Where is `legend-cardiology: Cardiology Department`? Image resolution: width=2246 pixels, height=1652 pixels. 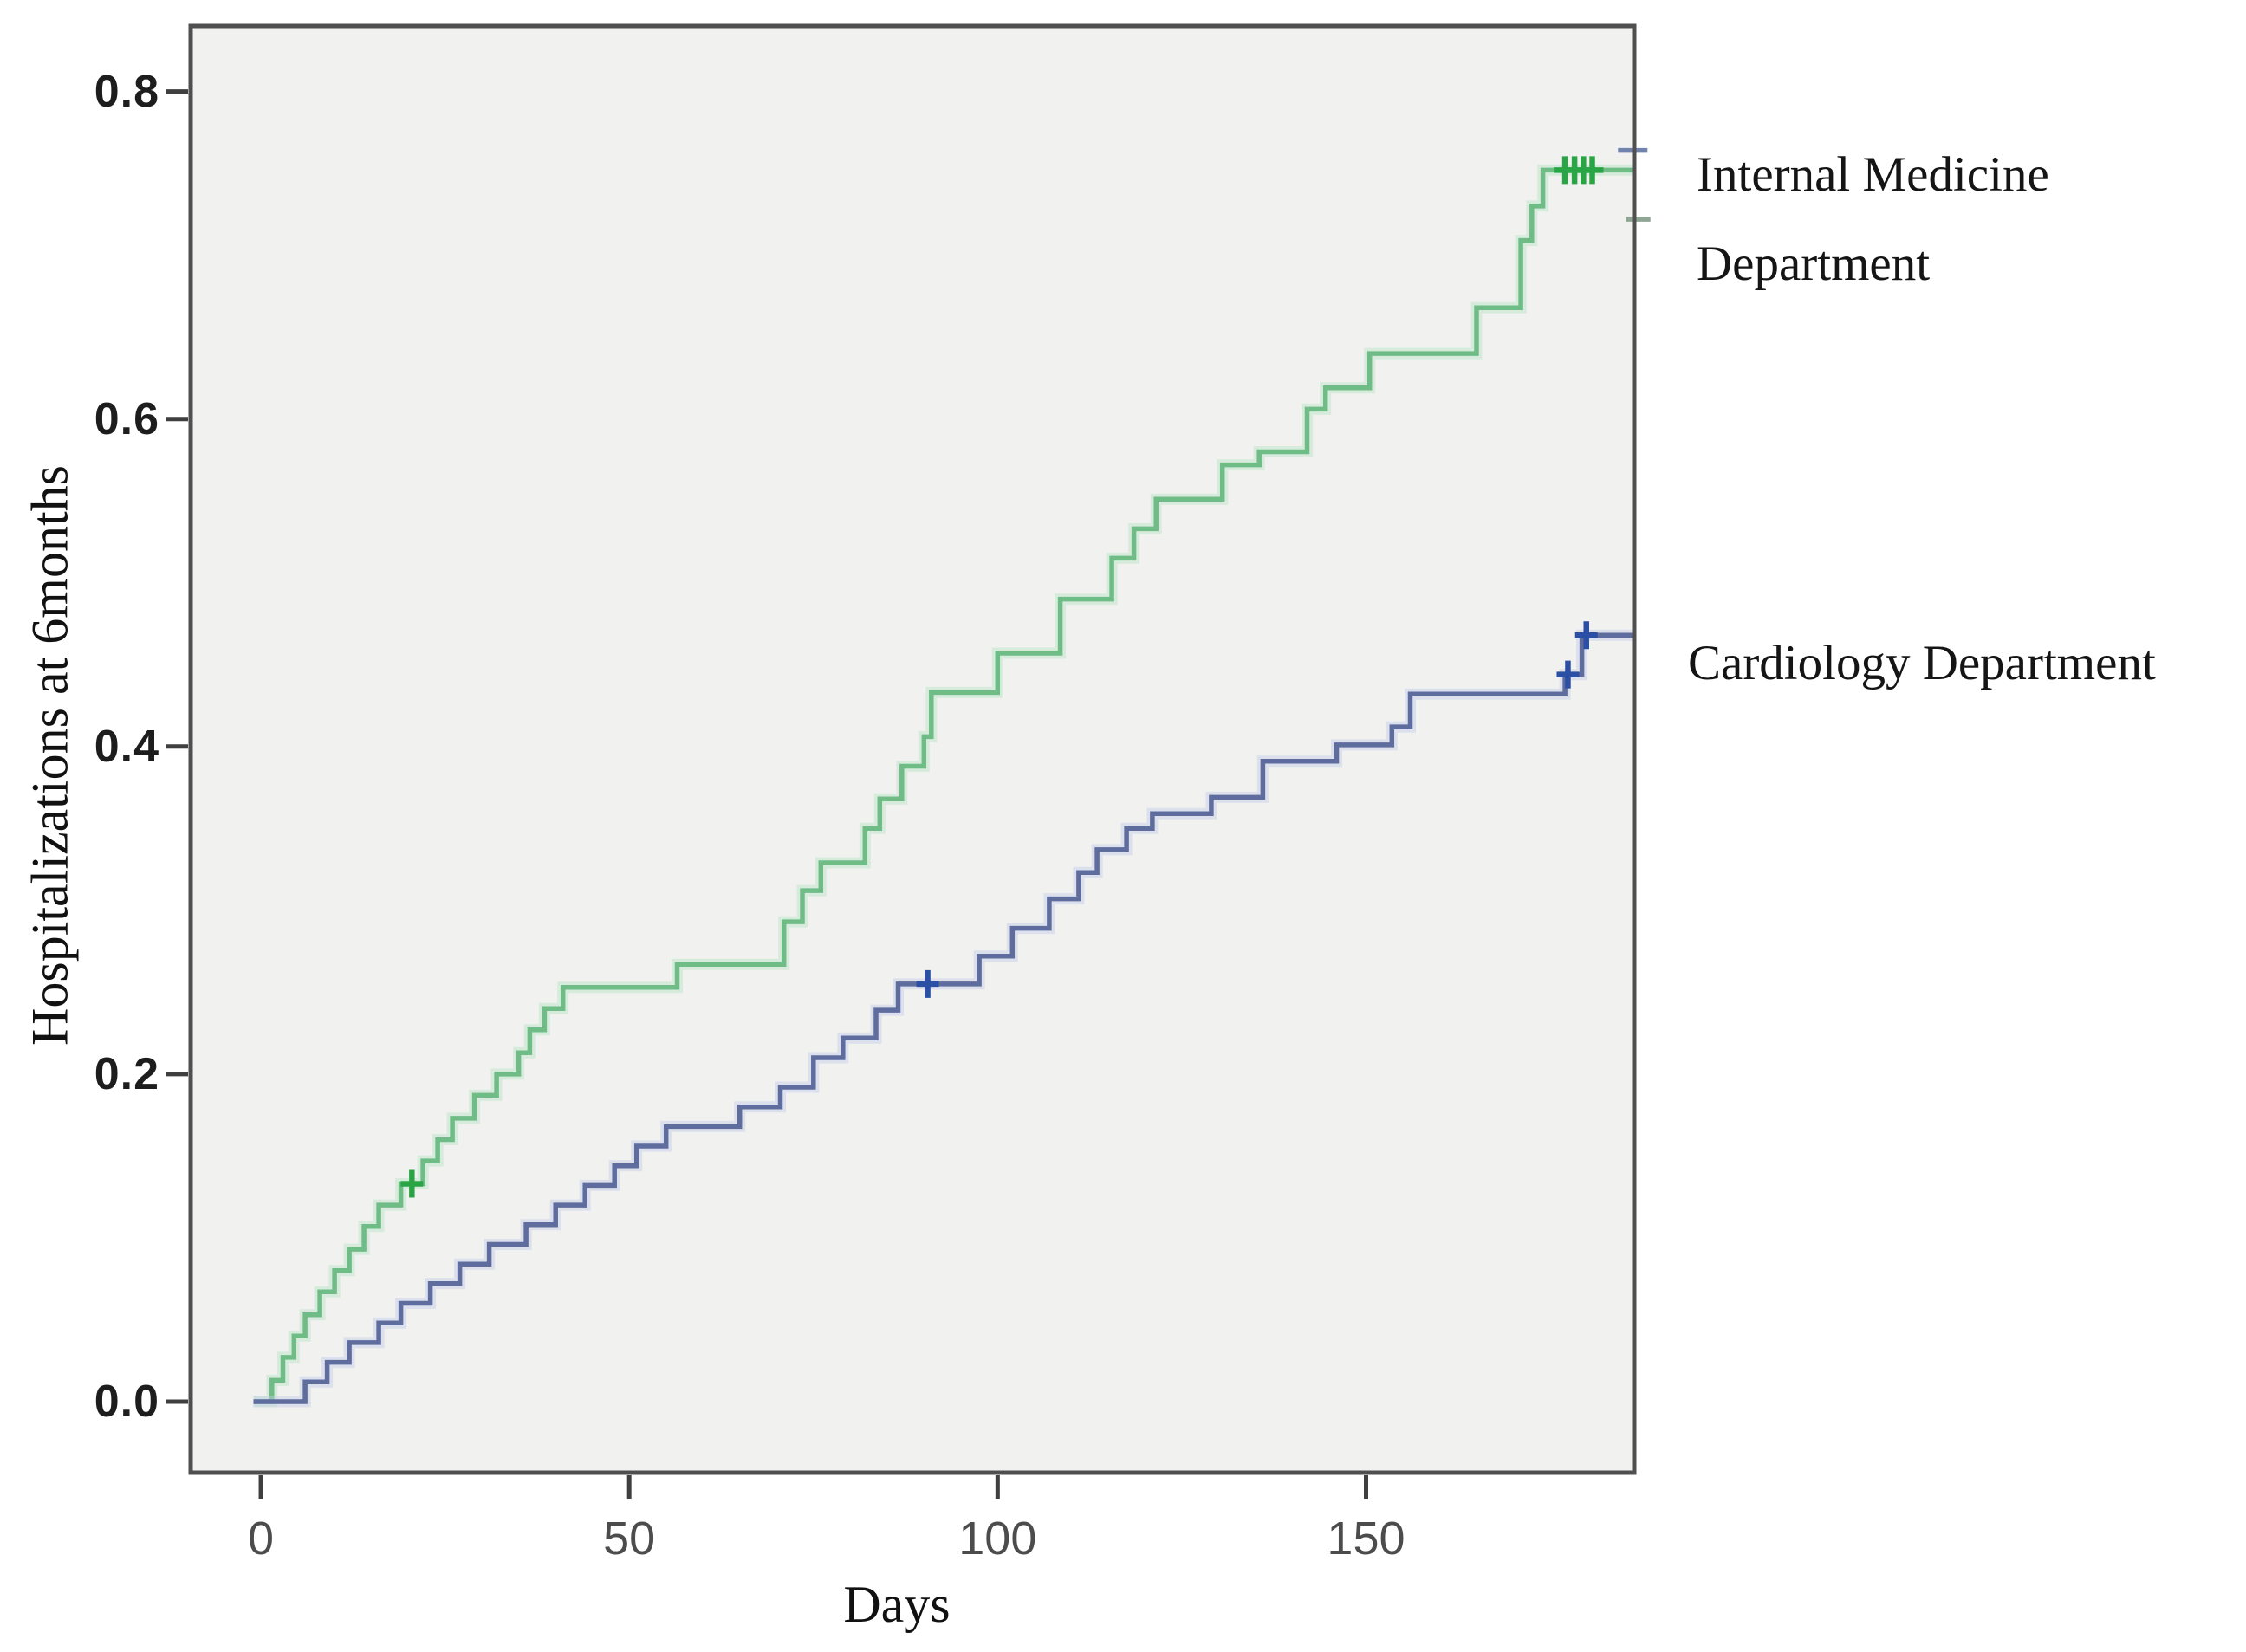 legend-cardiology: Cardiology Department is located at coordinates (1922, 663).